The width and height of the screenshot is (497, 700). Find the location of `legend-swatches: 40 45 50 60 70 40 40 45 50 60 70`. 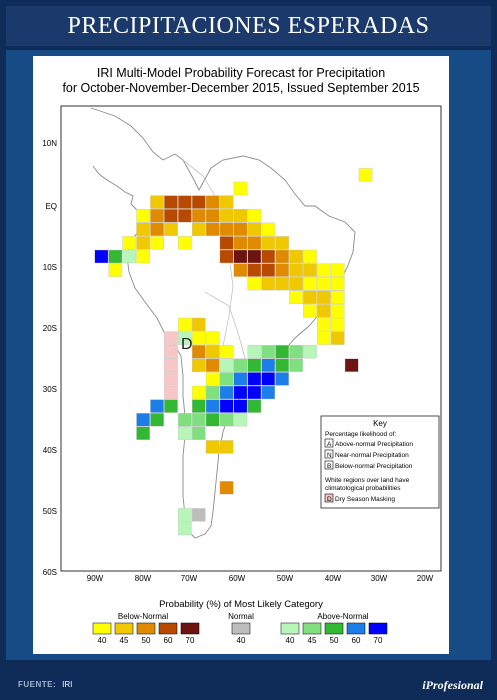

legend-swatches: 40 45 50 60 70 40 40 45 50 60 70 is located at coordinates (240, 633).